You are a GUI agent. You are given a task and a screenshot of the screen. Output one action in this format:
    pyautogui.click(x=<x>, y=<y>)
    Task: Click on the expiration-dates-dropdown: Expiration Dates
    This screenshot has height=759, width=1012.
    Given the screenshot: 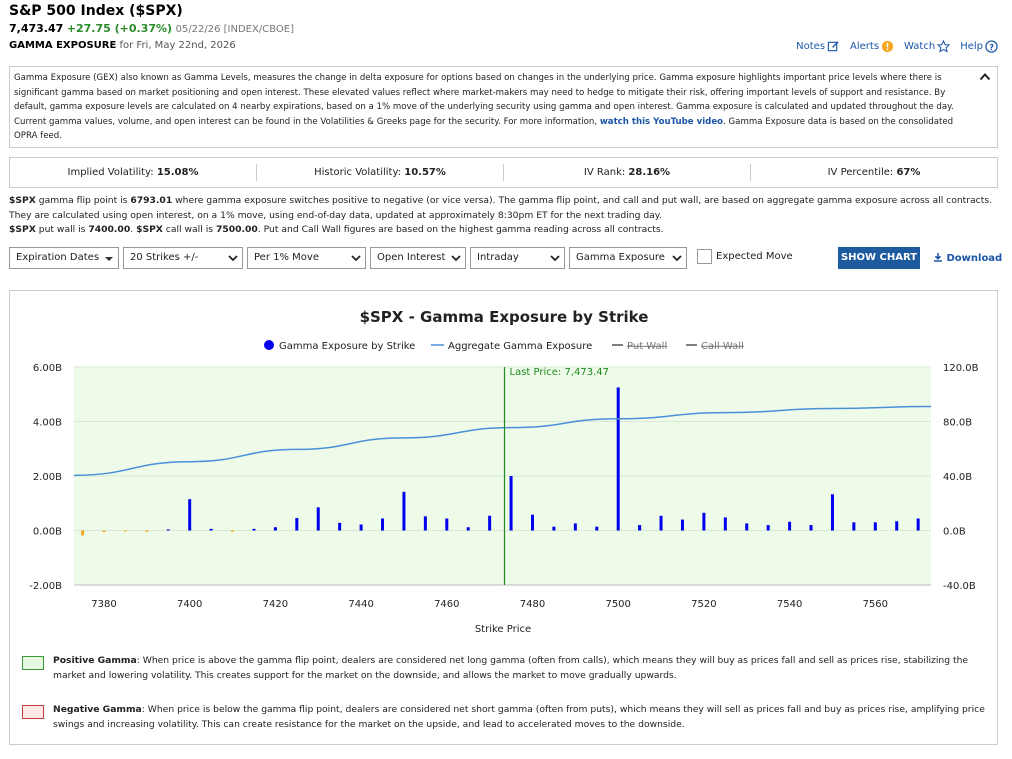 What is the action you would take?
    pyautogui.click(x=64, y=258)
    